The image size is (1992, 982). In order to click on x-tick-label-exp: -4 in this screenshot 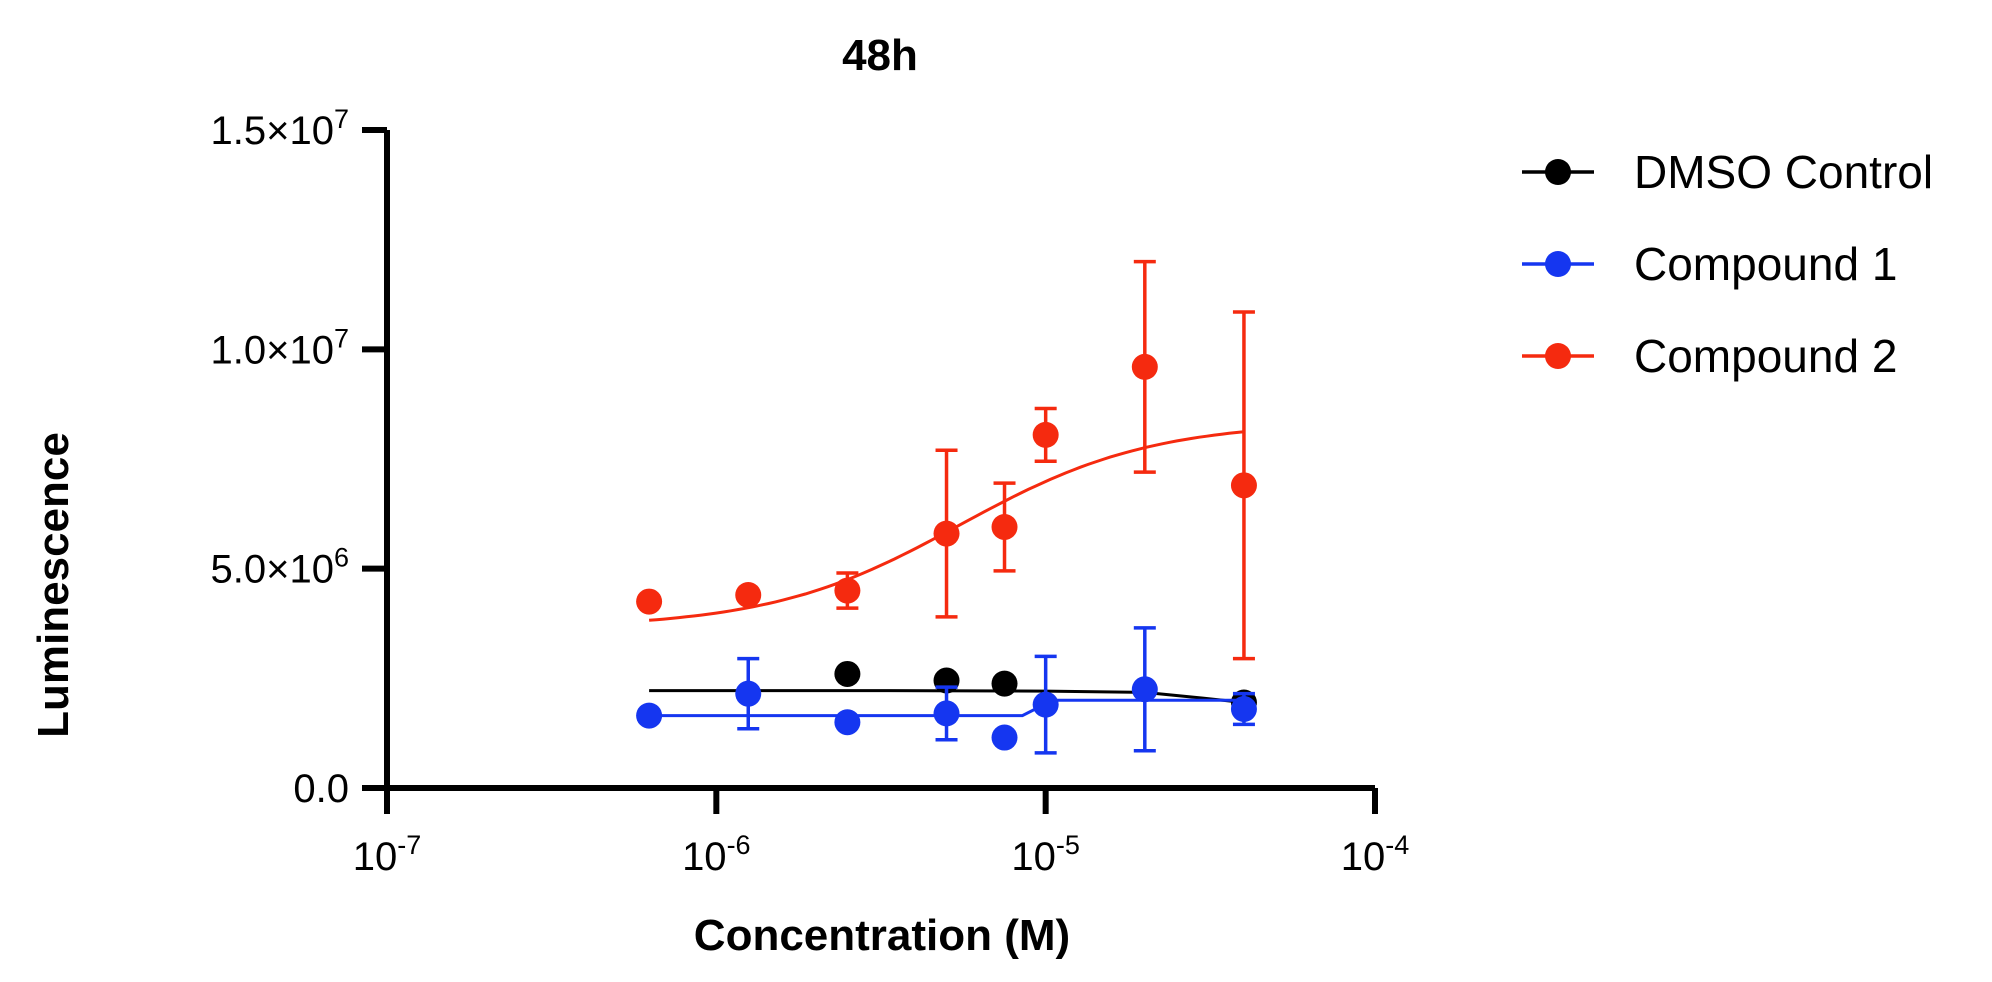, I will do `click(1397, 845)`.